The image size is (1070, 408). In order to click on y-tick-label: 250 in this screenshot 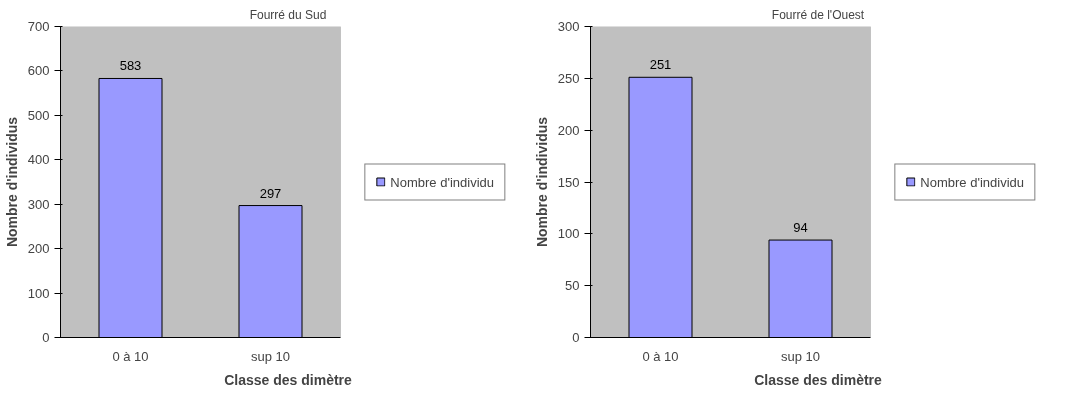, I will do `click(568, 78)`.